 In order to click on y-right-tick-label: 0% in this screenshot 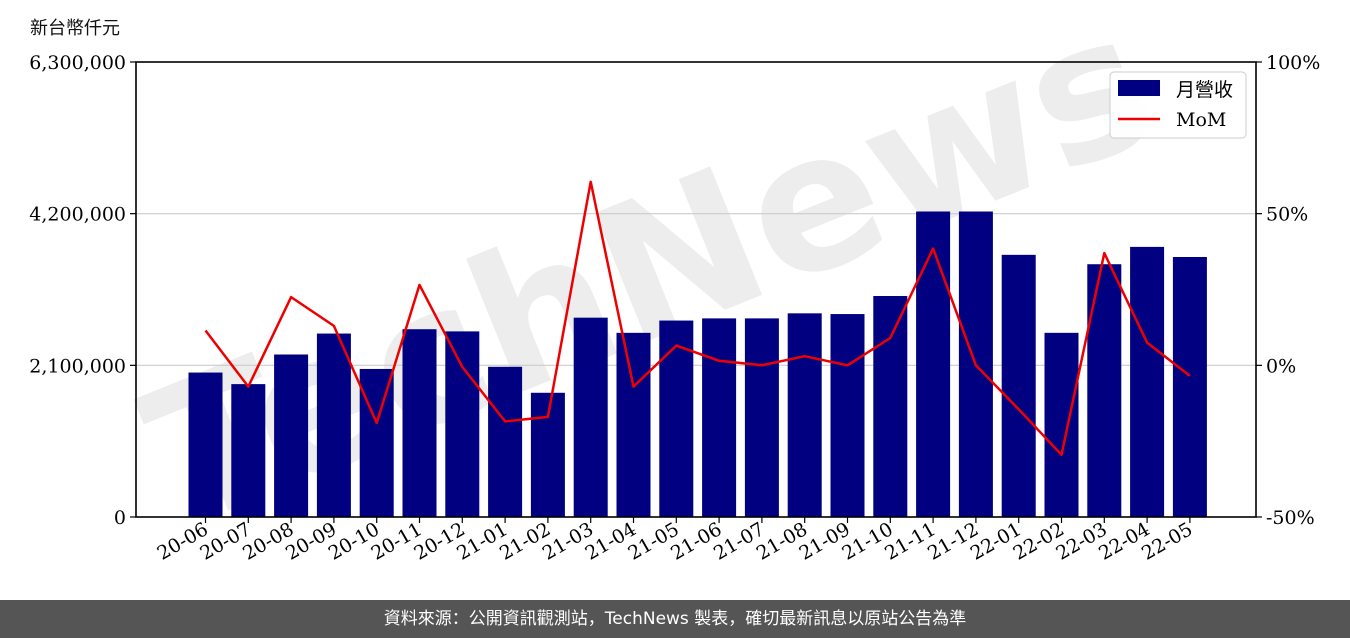, I will do `click(1281, 366)`.